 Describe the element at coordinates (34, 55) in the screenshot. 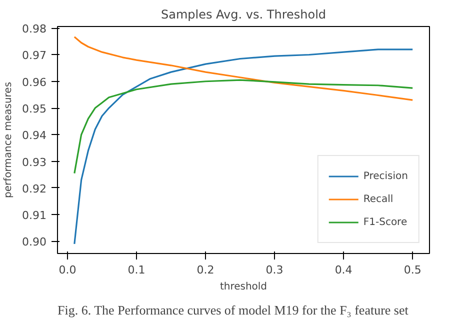

I see `y-tick-label: 0.97` at that location.